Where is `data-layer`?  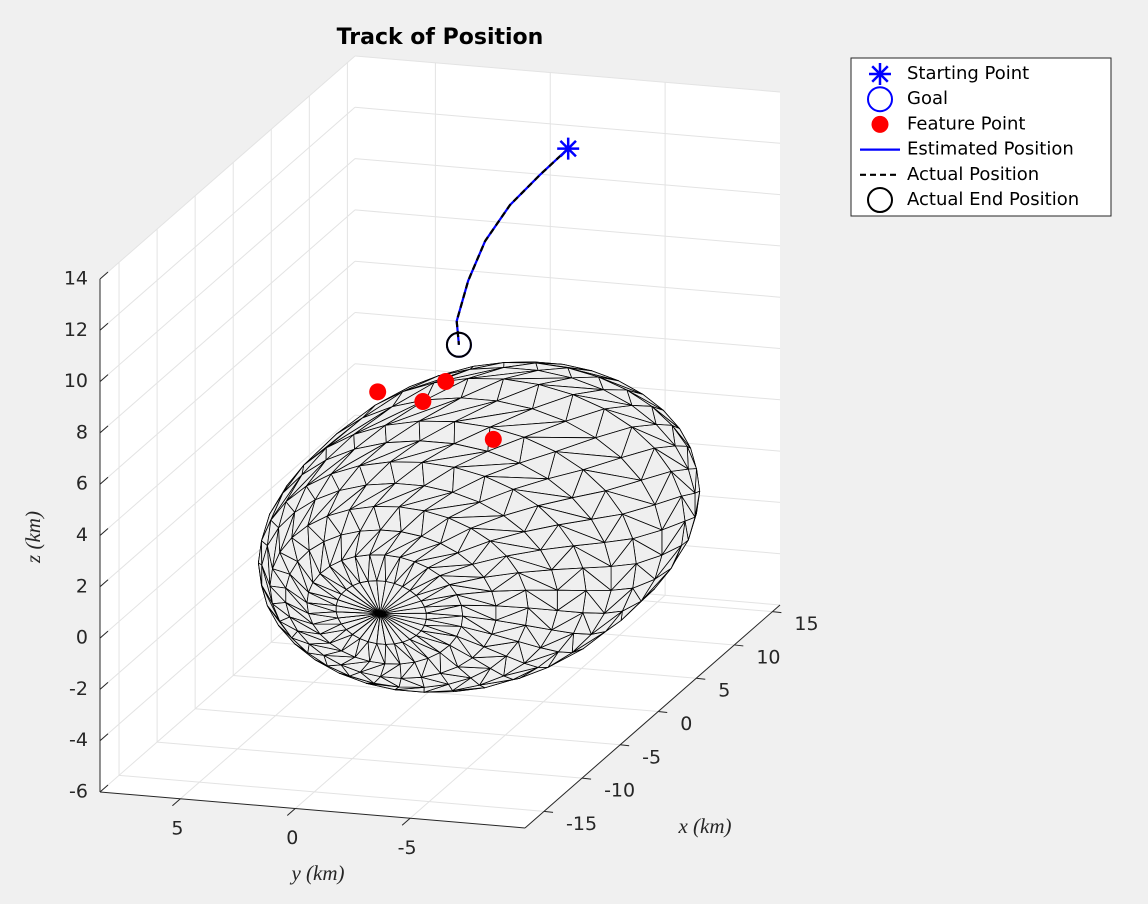 data-layer is located at coordinates (474, 292).